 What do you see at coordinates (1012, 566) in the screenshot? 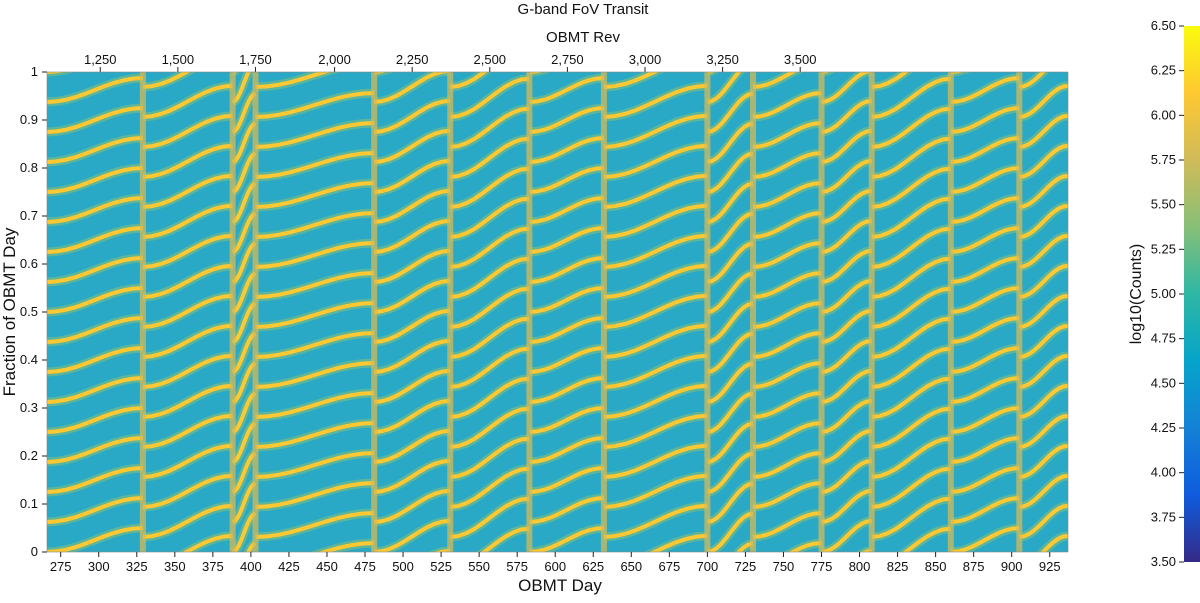
I see `x-tick-label: 900` at bounding box center [1012, 566].